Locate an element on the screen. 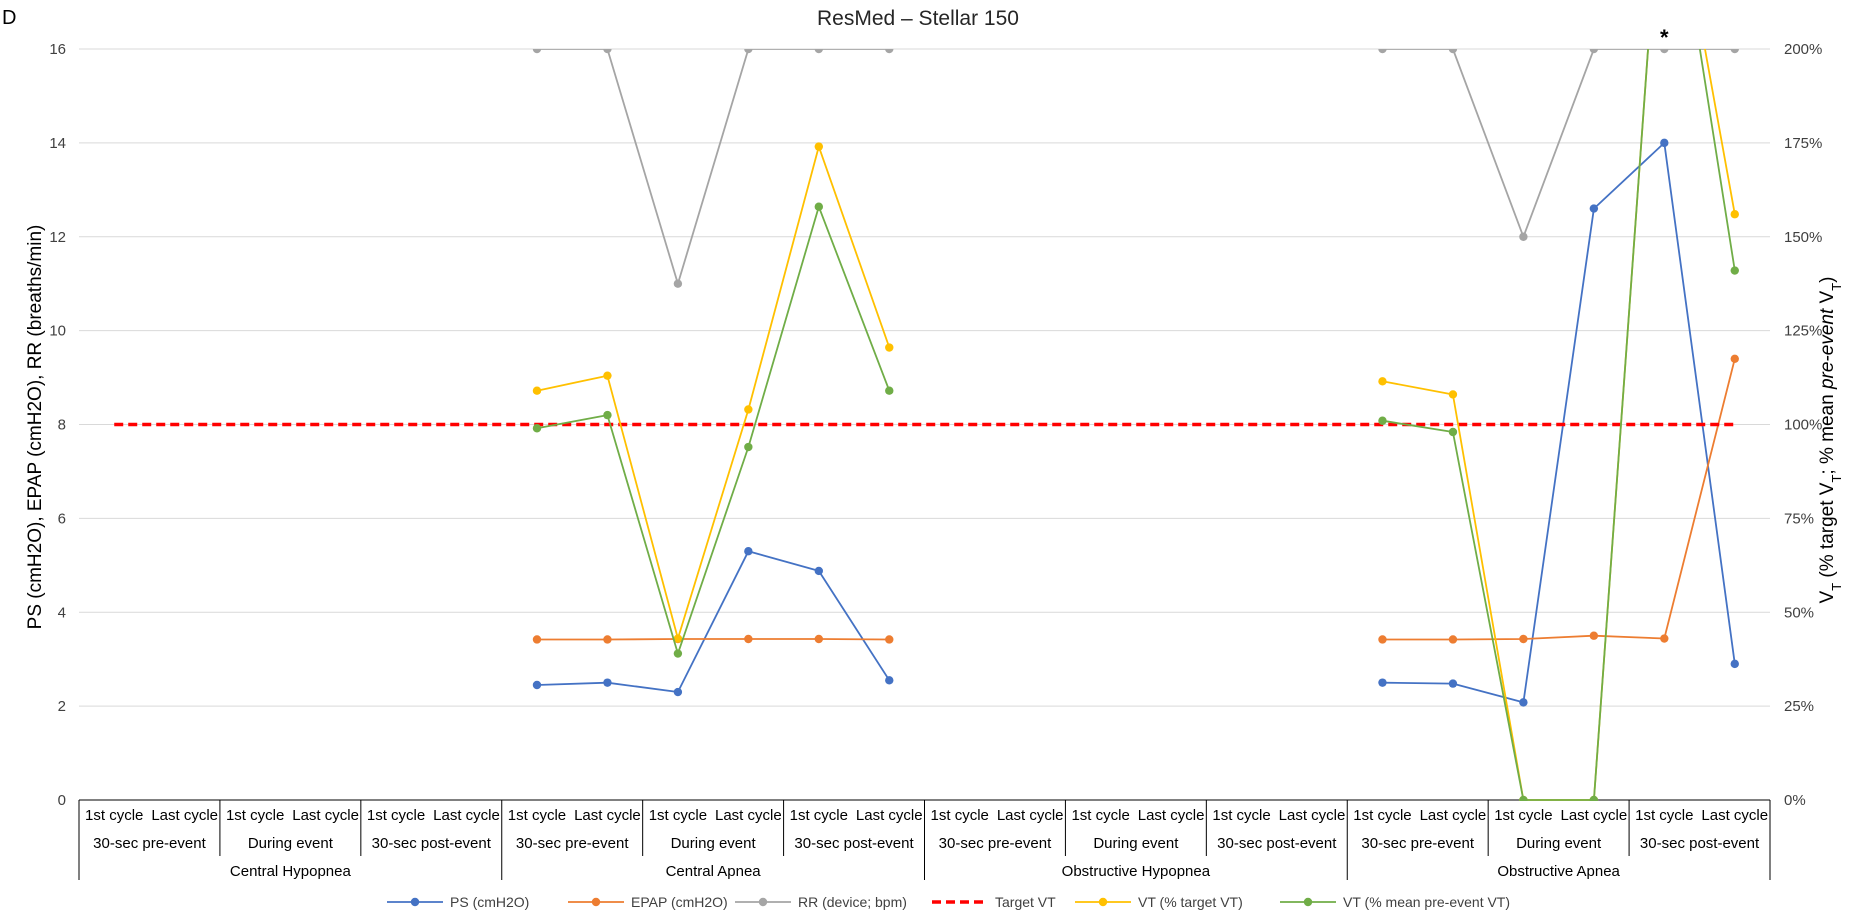 This screenshot has width=1851, height=914. legend-label: EPAP (cmH2O) is located at coordinates (679, 902).